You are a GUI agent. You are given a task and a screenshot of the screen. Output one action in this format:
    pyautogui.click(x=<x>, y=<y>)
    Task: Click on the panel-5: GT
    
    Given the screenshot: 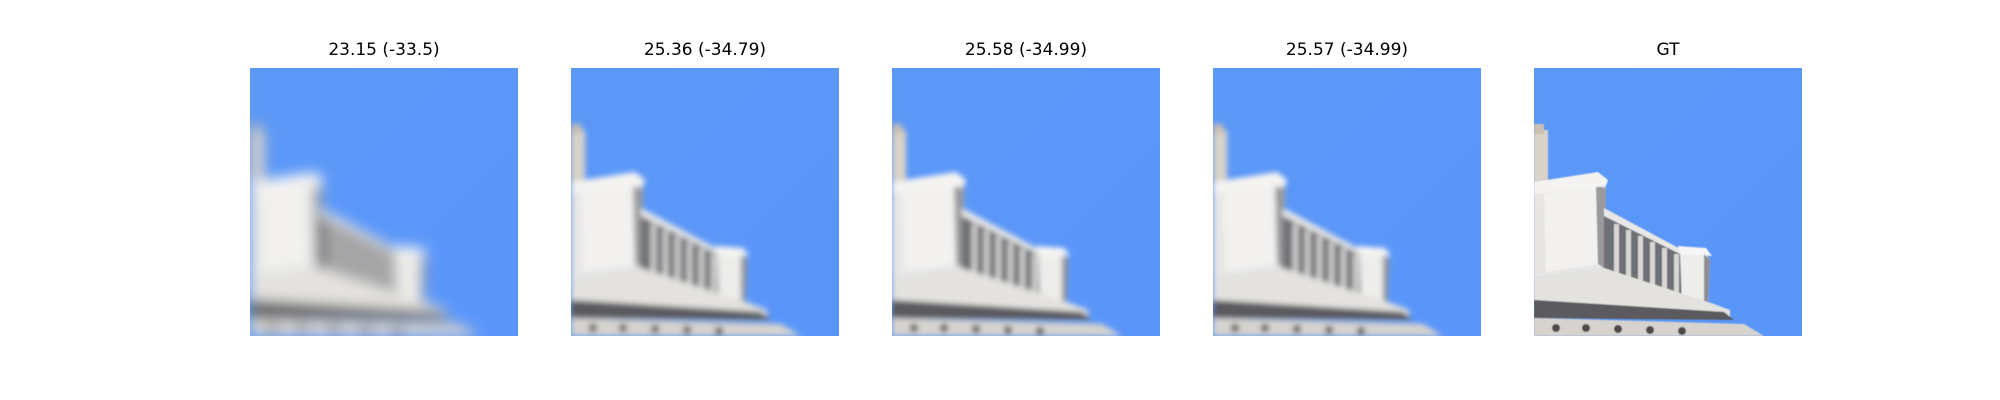 What is the action you would take?
    pyautogui.click(x=1668, y=170)
    